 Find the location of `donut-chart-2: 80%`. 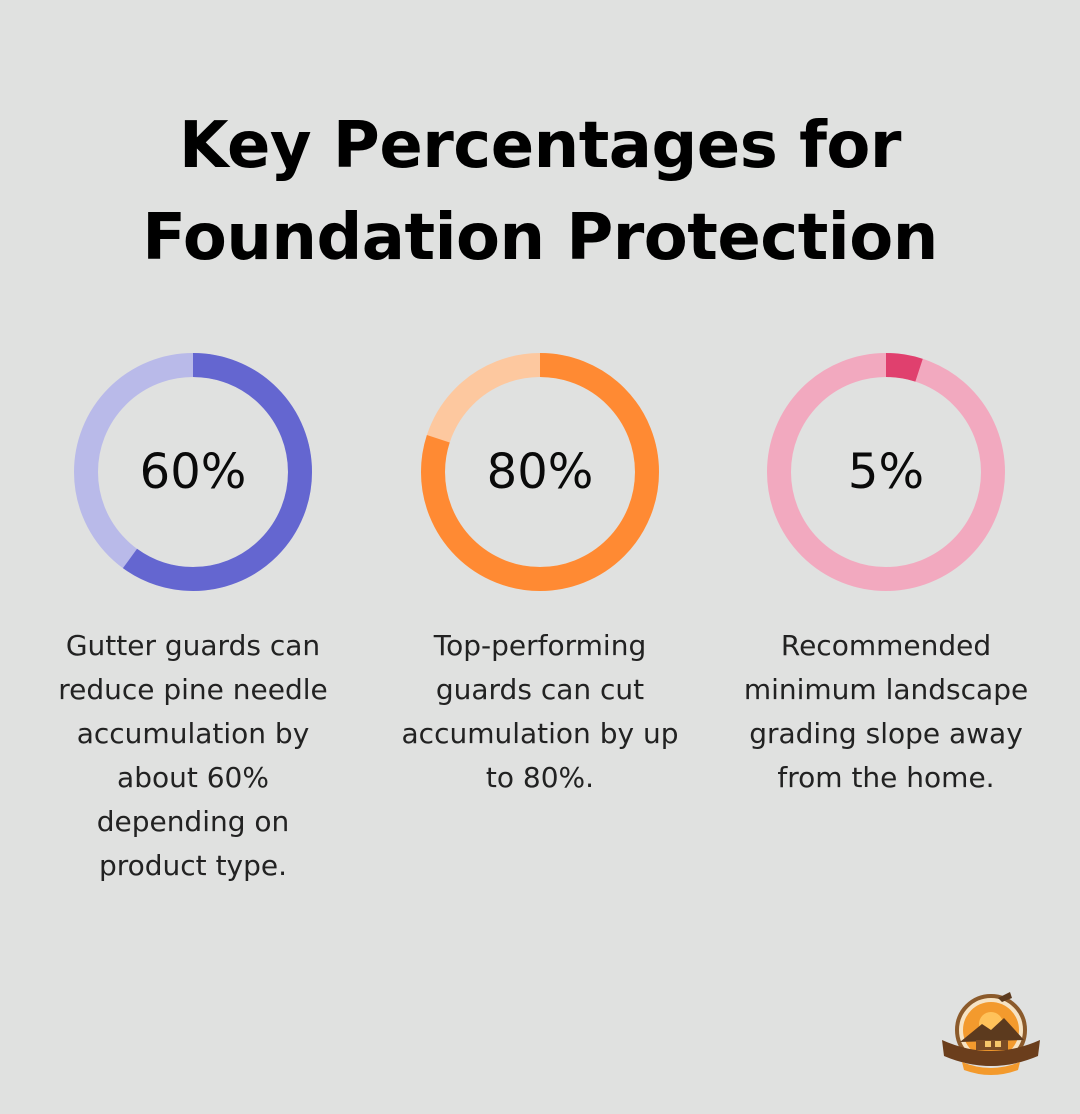

donut-chart-2: 80% is located at coordinates (540, 472).